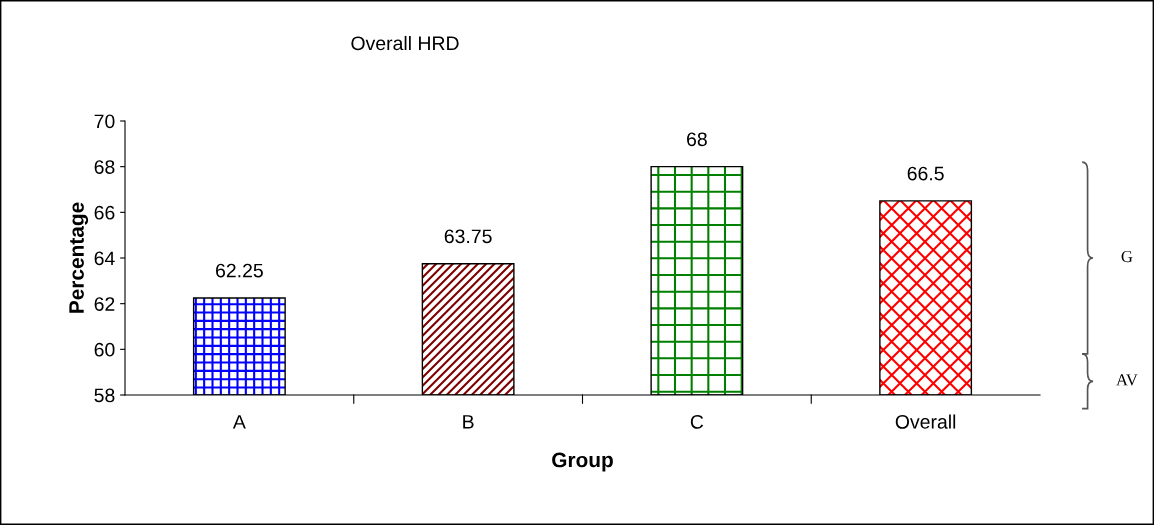 The width and height of the screenshot is (1154, 525). Describe the element at coordinates (1127, 256) in the screenshot. I see `text: G` at that location.